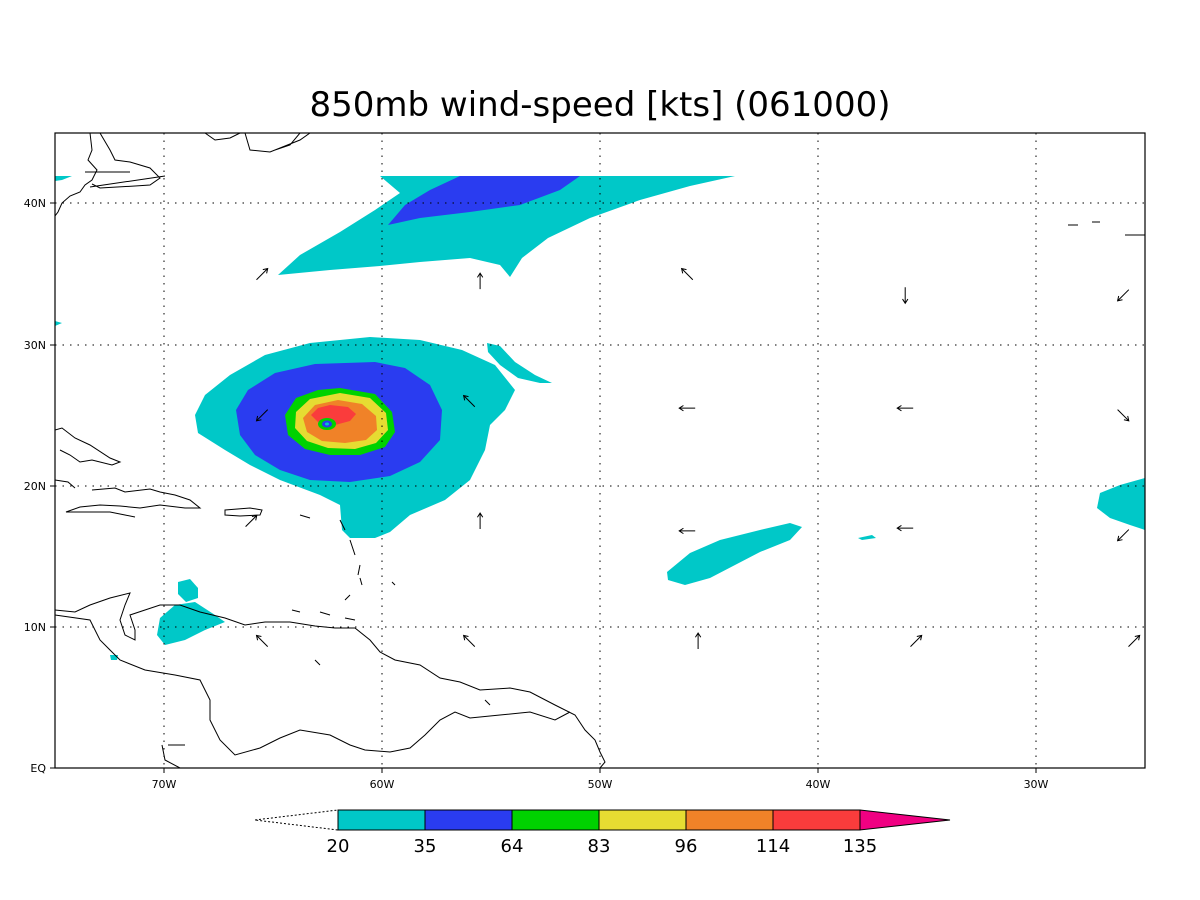  I want to click on legend-label-114: 114, so click(773, 846).